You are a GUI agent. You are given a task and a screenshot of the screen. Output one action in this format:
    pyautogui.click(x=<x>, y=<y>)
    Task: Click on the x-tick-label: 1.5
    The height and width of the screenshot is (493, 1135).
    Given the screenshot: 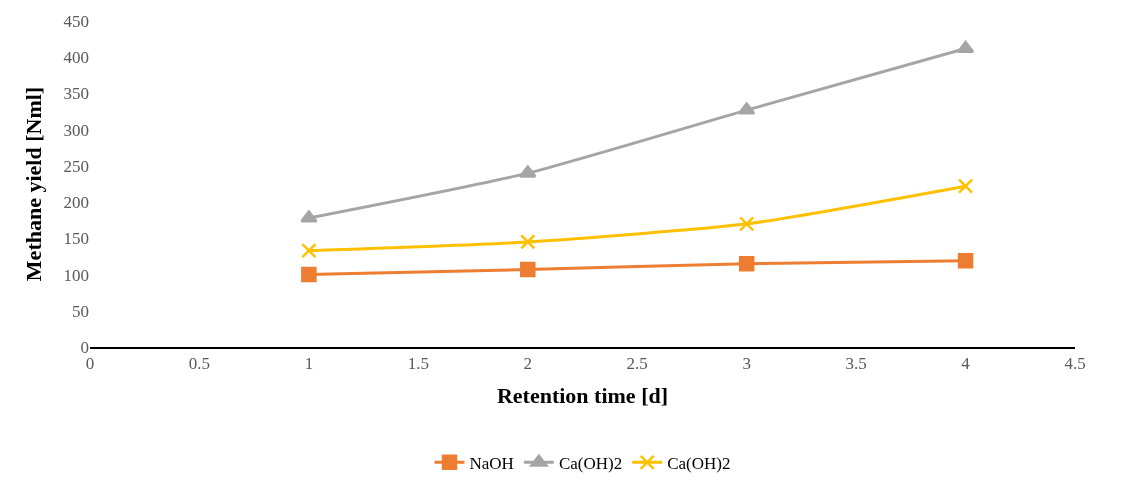 What is the action you would take?
    pyautogui.click(x=418, y=364)
    